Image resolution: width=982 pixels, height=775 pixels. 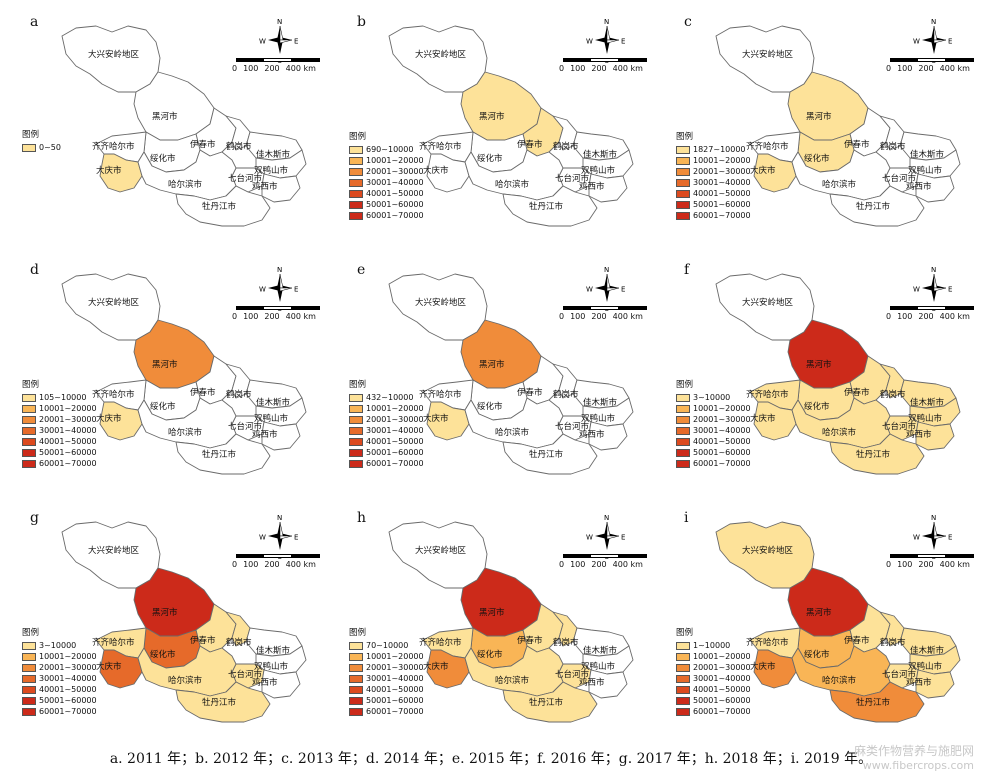 What do you see at coordinates (914, 757) in the screenshot?
I see `watermark: 麻类作物营养与施肥网 www.fibercrops.com` at bounding box center [914, 757].